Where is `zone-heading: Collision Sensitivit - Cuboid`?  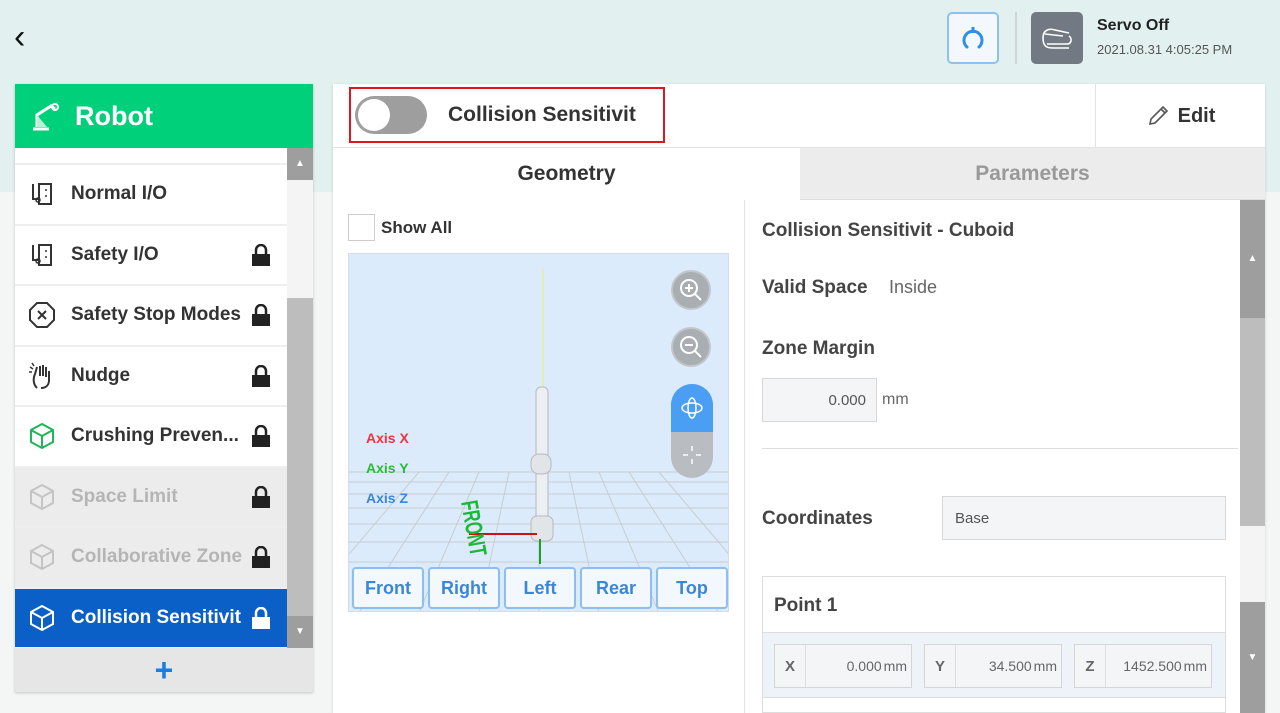
zone-heading: Collision Sensitivit - Cuboid is located at coordinates (888, 230).